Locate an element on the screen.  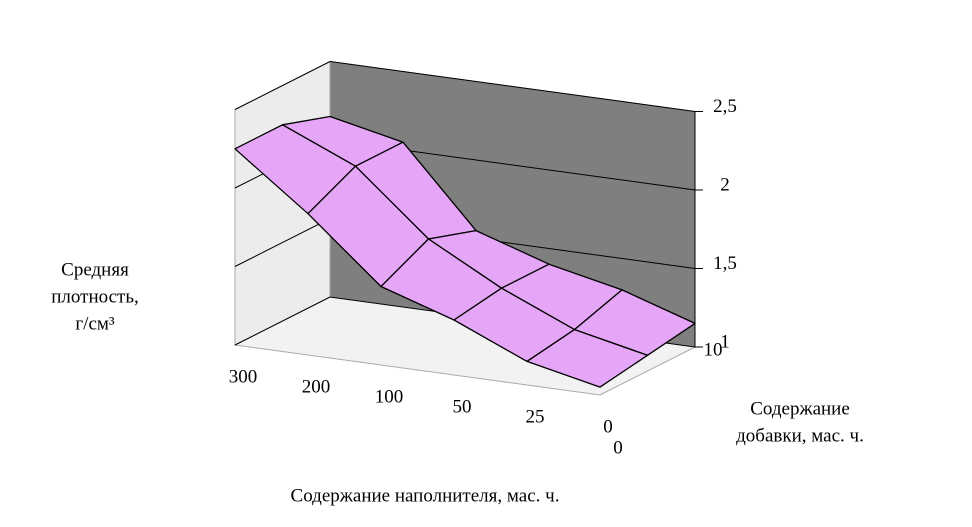
z-axis-title: плотность, is located at coordinates (95, 296).